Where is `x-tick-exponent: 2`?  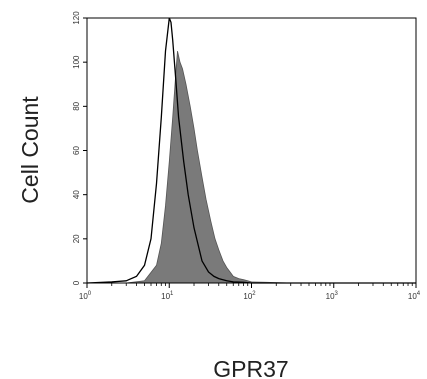
x-tick-exponent: 2 is located at coordinates (254, 294).